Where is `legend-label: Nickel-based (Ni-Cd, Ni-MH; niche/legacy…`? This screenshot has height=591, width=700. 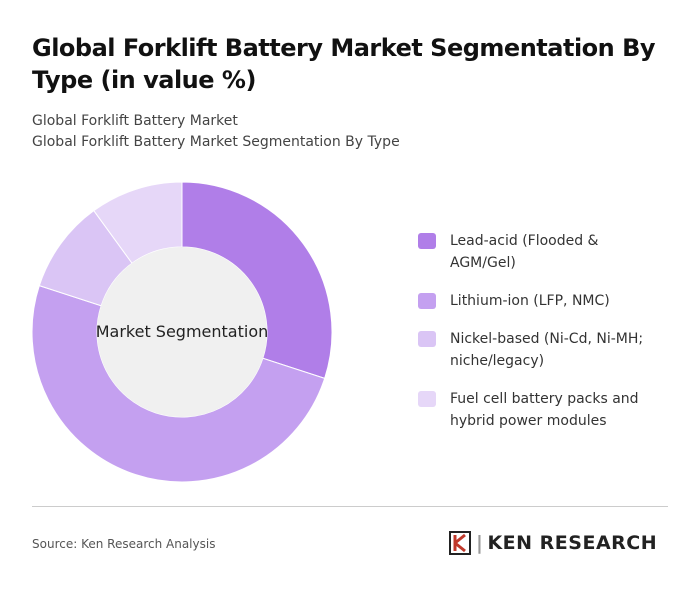
legend-label: Nickel-based (Ni-Cd, Ni-MH; niche/legacy… is located at coordinates (547, 350).